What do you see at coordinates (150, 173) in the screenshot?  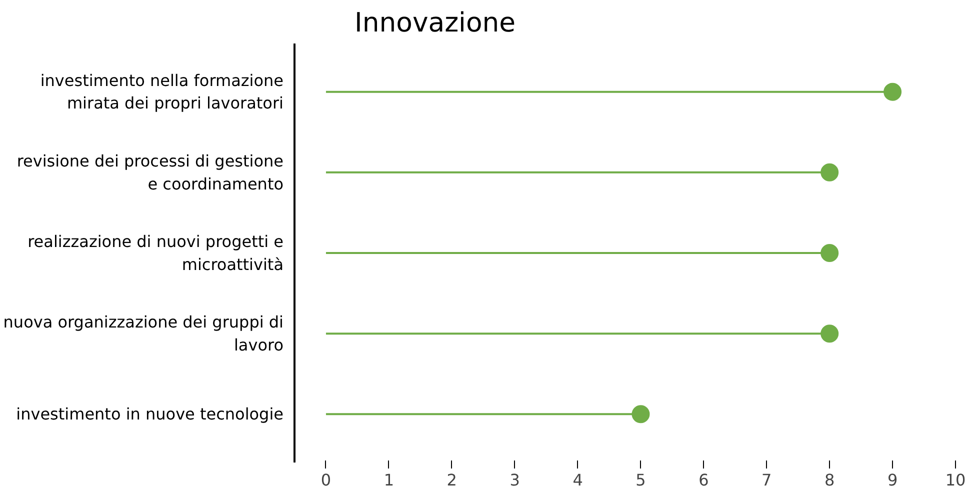 I see `y-tick-label: revisione dei processi di gestione e coordinamento` at bounding box center [150, 173].